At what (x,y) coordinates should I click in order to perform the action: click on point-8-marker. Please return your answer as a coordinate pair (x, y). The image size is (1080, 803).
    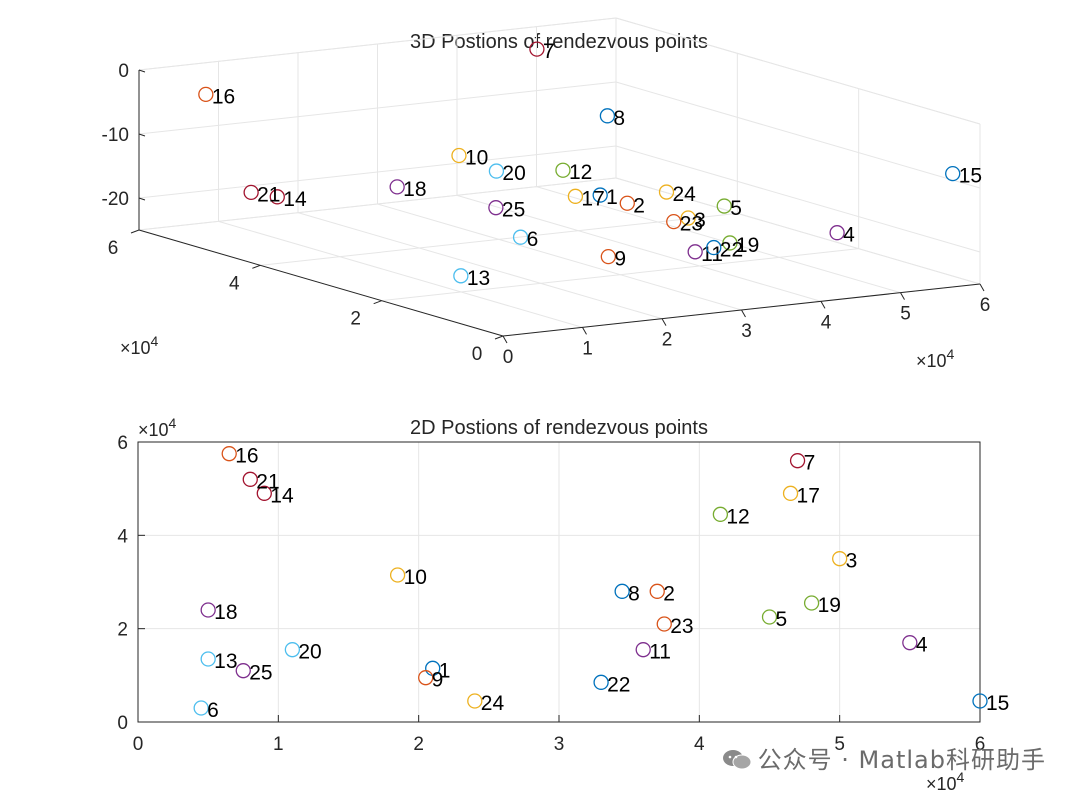
    Looking at the image, I should click on (622, 591).